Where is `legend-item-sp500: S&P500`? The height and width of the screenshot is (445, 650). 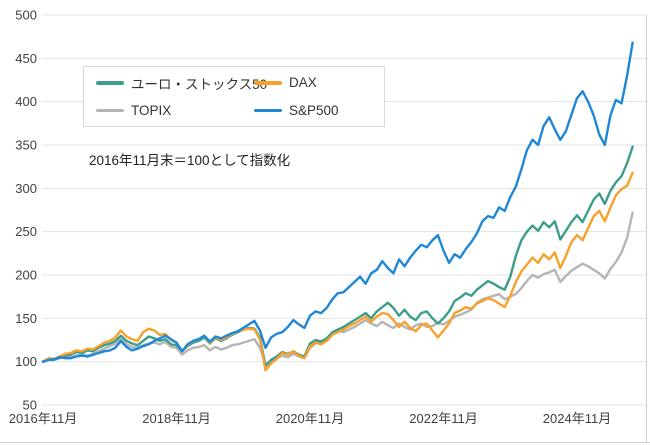
legend-item-sp500: S&P500 is located at coordinates (319, 110).